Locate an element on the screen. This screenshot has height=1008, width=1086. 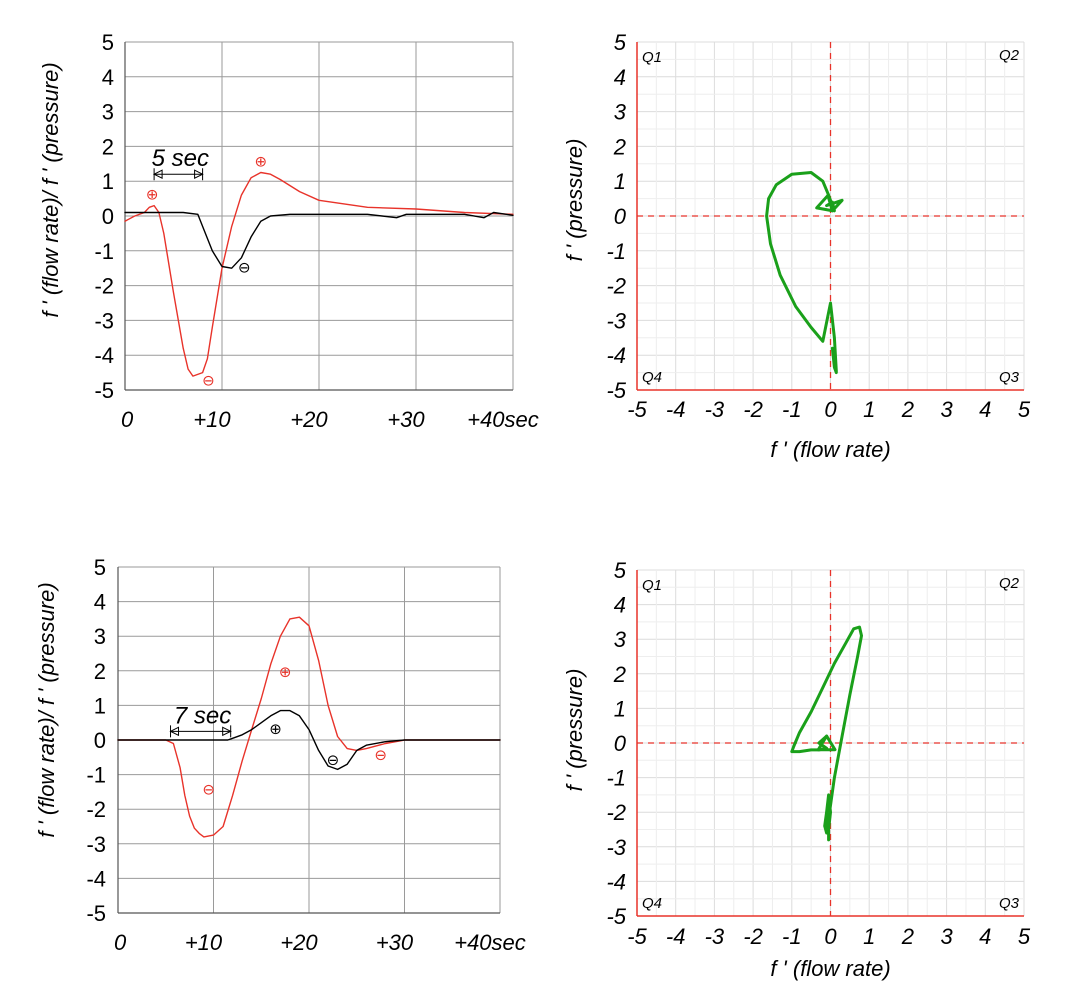
annotation-label: 5 sec is located at coordinates (180, 158).